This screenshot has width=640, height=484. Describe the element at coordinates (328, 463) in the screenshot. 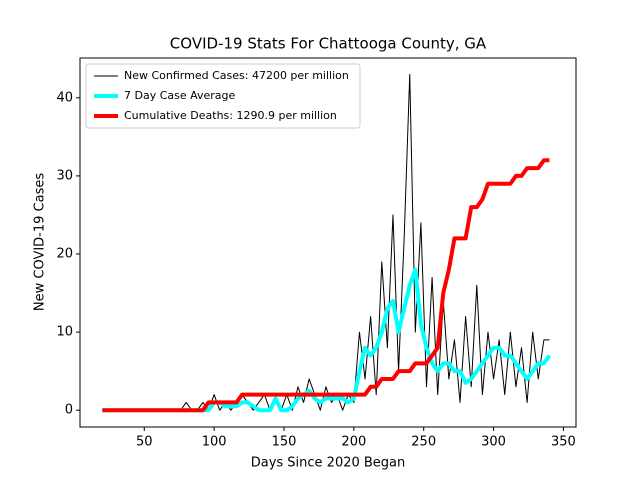

I see `x-axis-label: Days Since 2020 Began` at that location.